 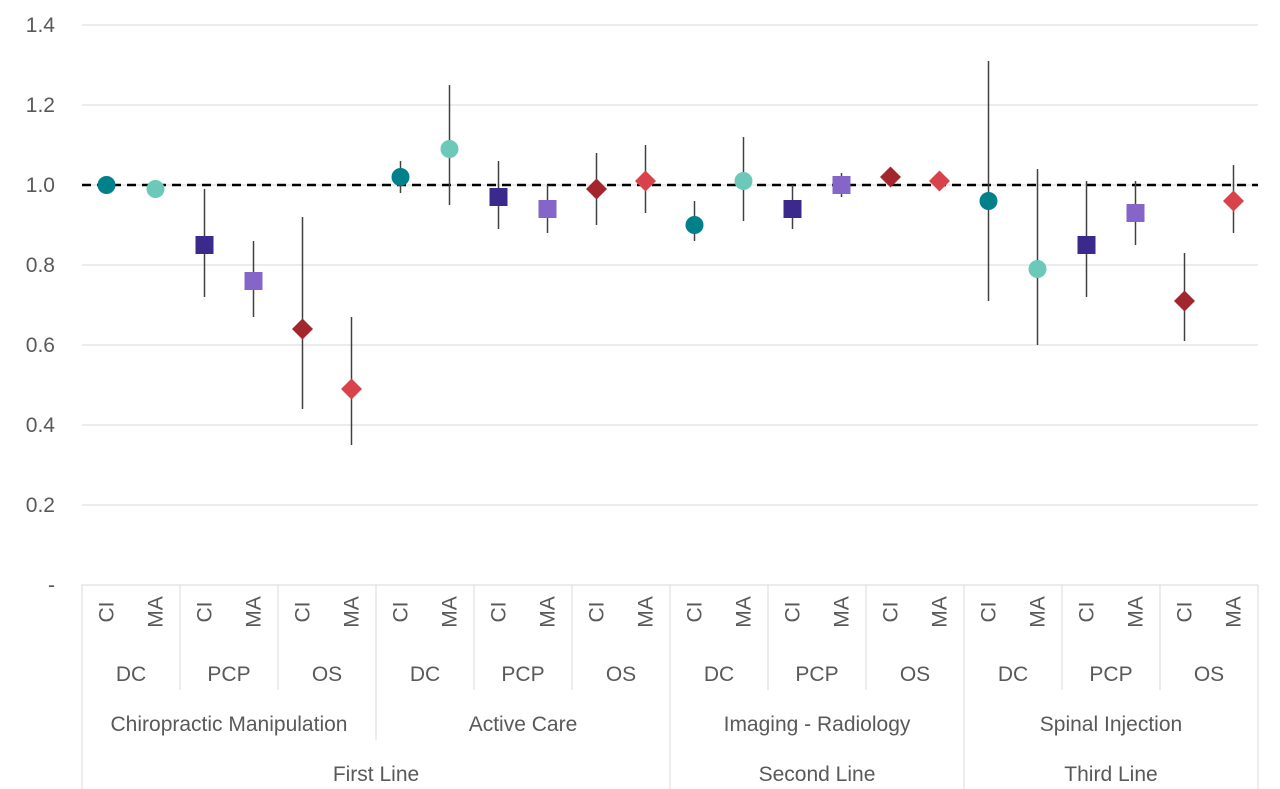 What do you see at coordinates (51, 585) in the screenshot?
I see `y-tick-label: -` at bounding box center [51, 585].